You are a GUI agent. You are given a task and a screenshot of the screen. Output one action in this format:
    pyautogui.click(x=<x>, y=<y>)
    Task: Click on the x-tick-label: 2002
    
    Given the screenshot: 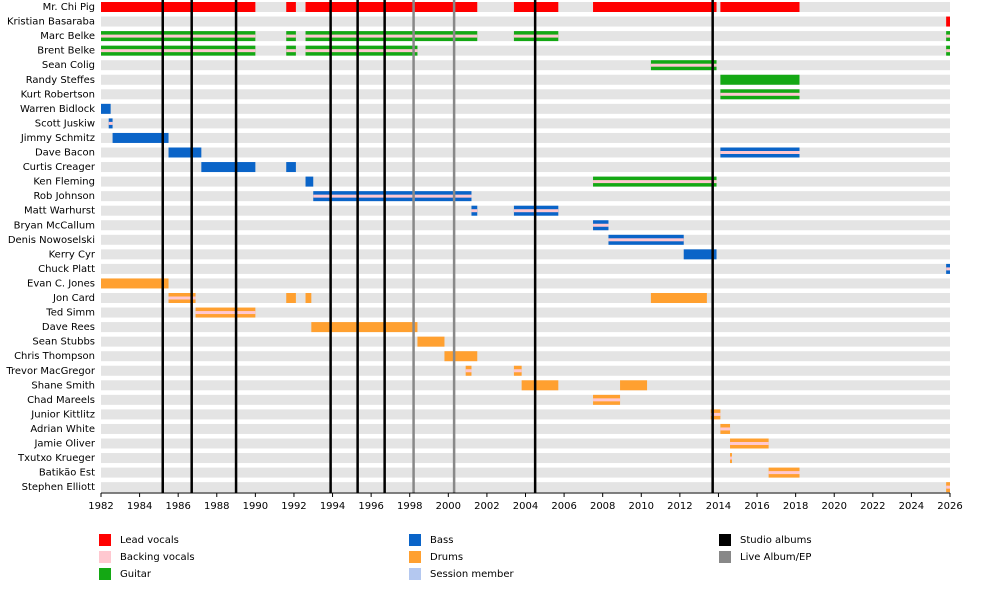 What is the action you would take?
    pyautogui.click(x=486, y=506)
    